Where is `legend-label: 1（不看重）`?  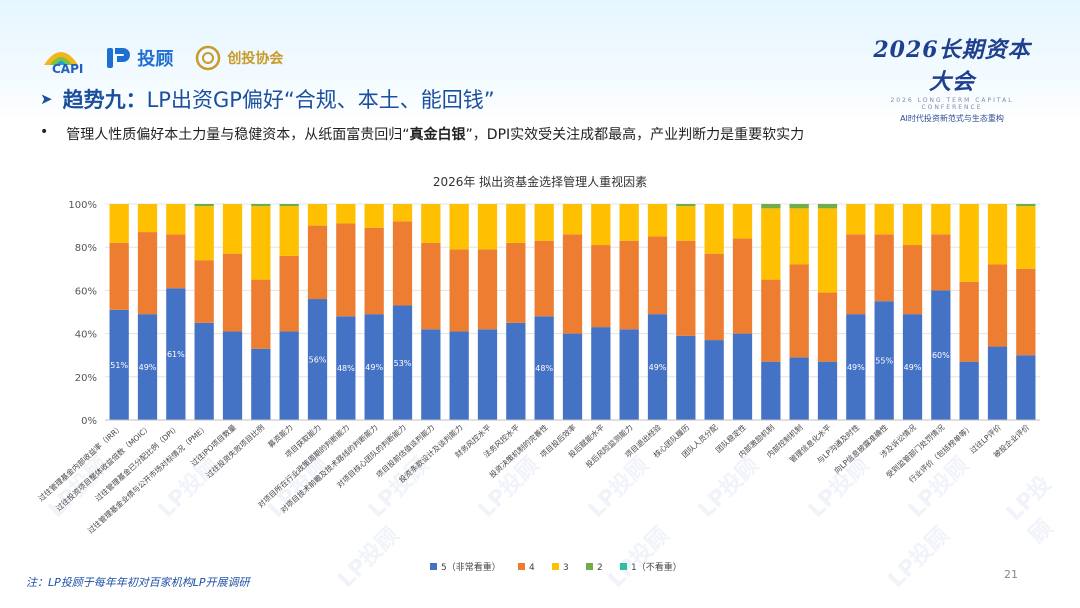
legend-label: 1（不看重） is located at coordinates (656, 567).